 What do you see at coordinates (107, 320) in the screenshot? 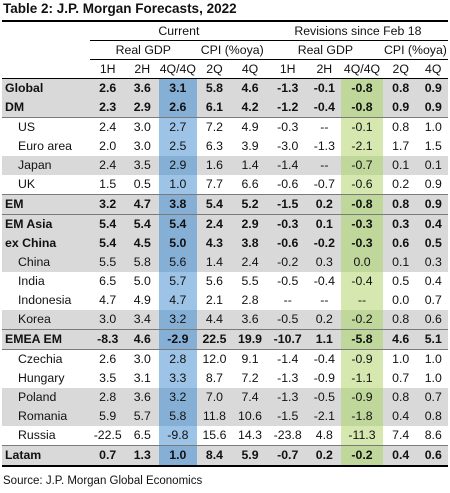
I see `table-cell: 3.0` at bounding box center [107, 320].